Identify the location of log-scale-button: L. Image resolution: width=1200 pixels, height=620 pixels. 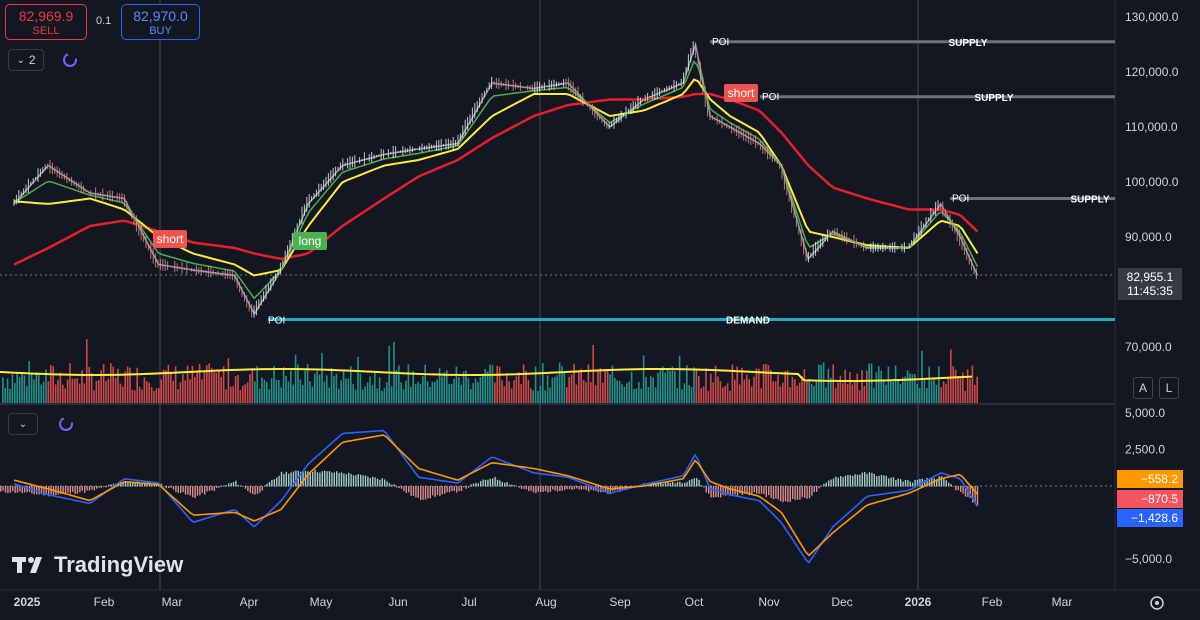
(1169, 388).